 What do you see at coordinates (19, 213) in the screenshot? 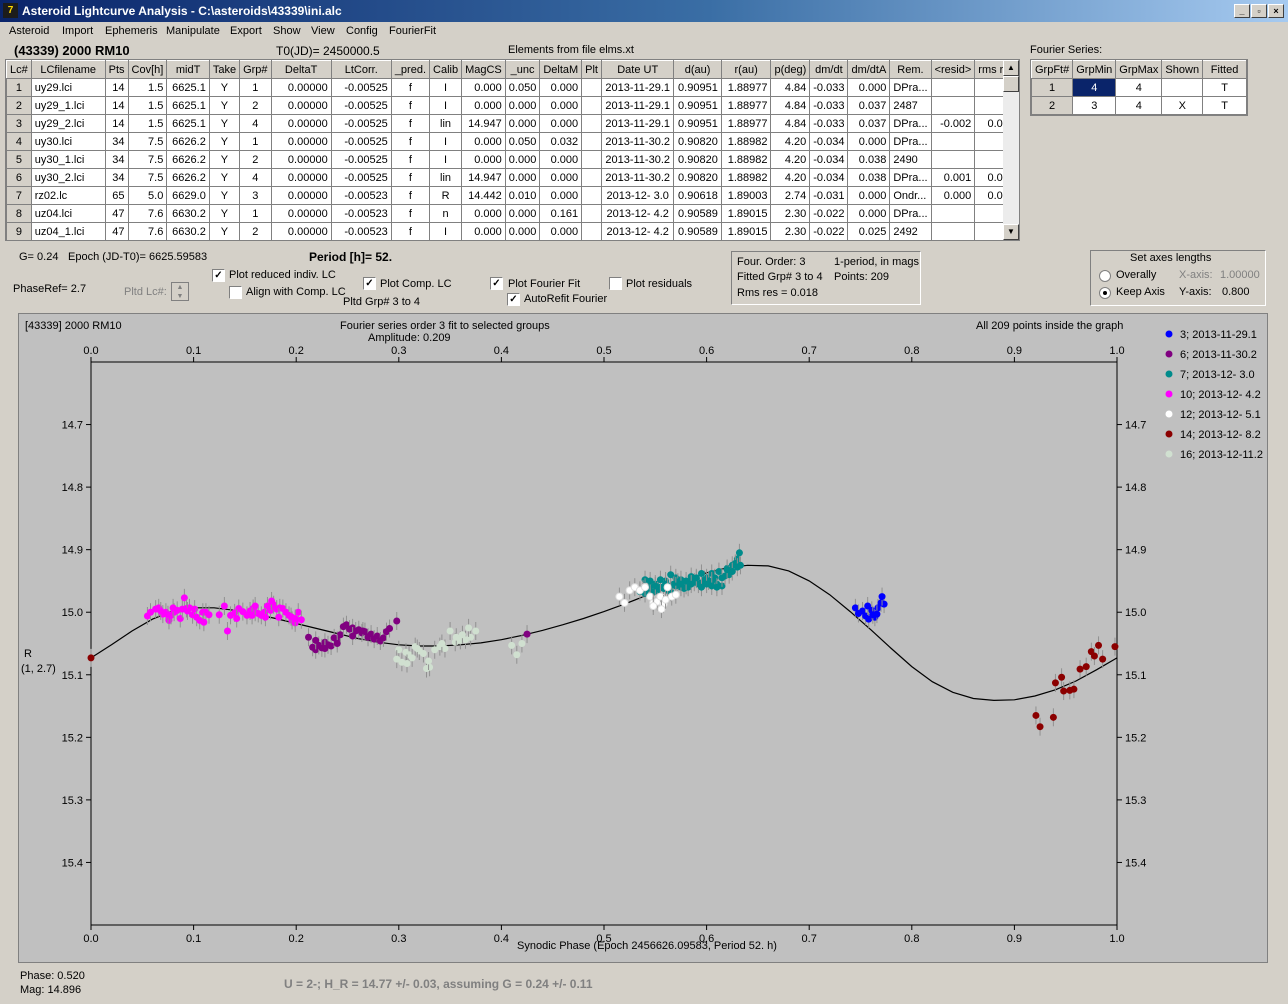
I see `lc-row-header: 8` at bounding box center [19, 213].